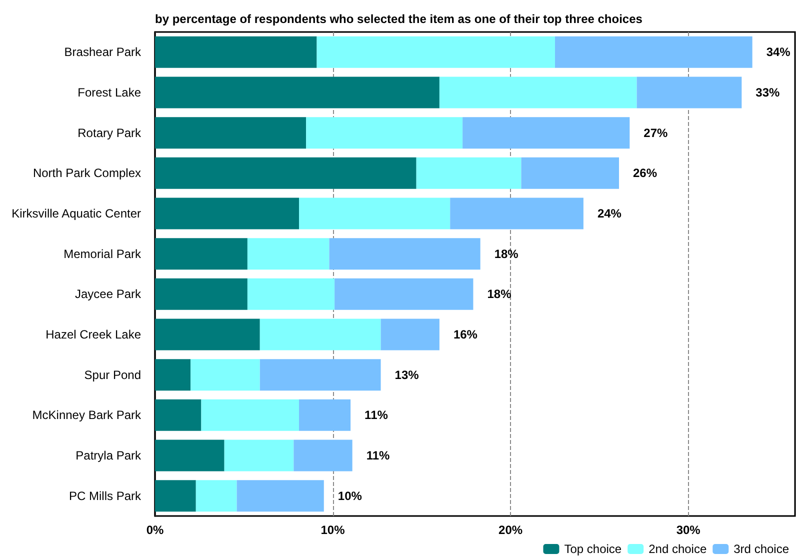  Describe the element at coordinates (110, 133) in the screenshot. I see `y-tick-label: Rotary Park` at that location.